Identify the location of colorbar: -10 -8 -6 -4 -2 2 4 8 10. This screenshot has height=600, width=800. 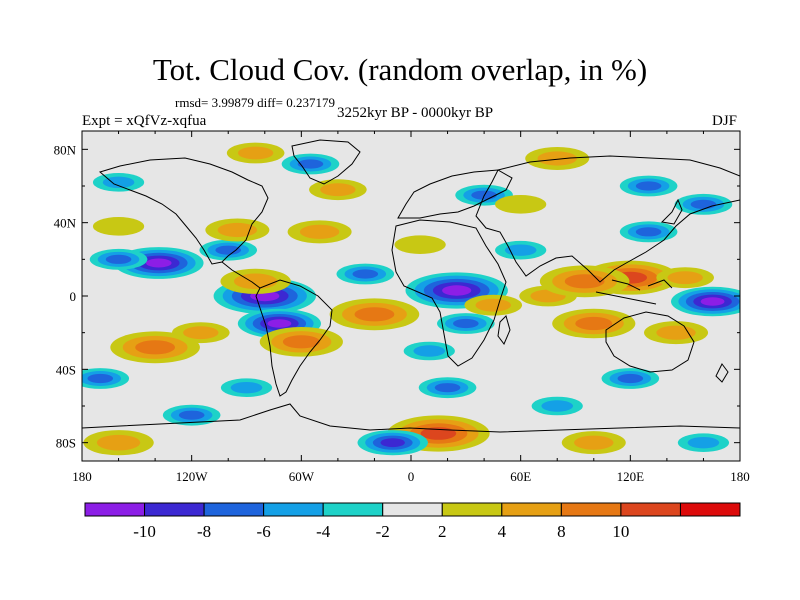
(412, 521).